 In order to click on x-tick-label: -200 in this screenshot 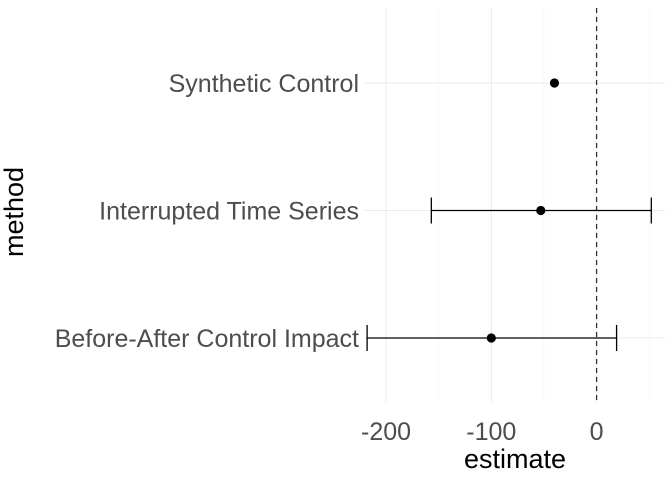, I will do `click(386, 432)`.